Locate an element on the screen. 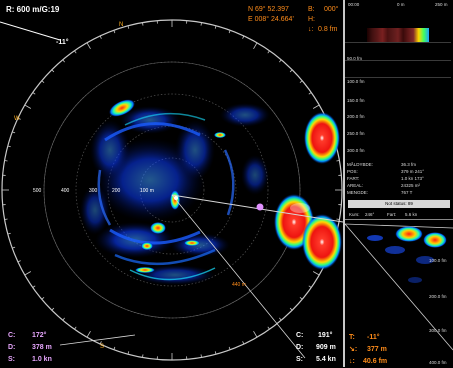 This screenshot has height=368, width=453. side-scale-400: 400.0 fm is located at coordinates (438, 362).